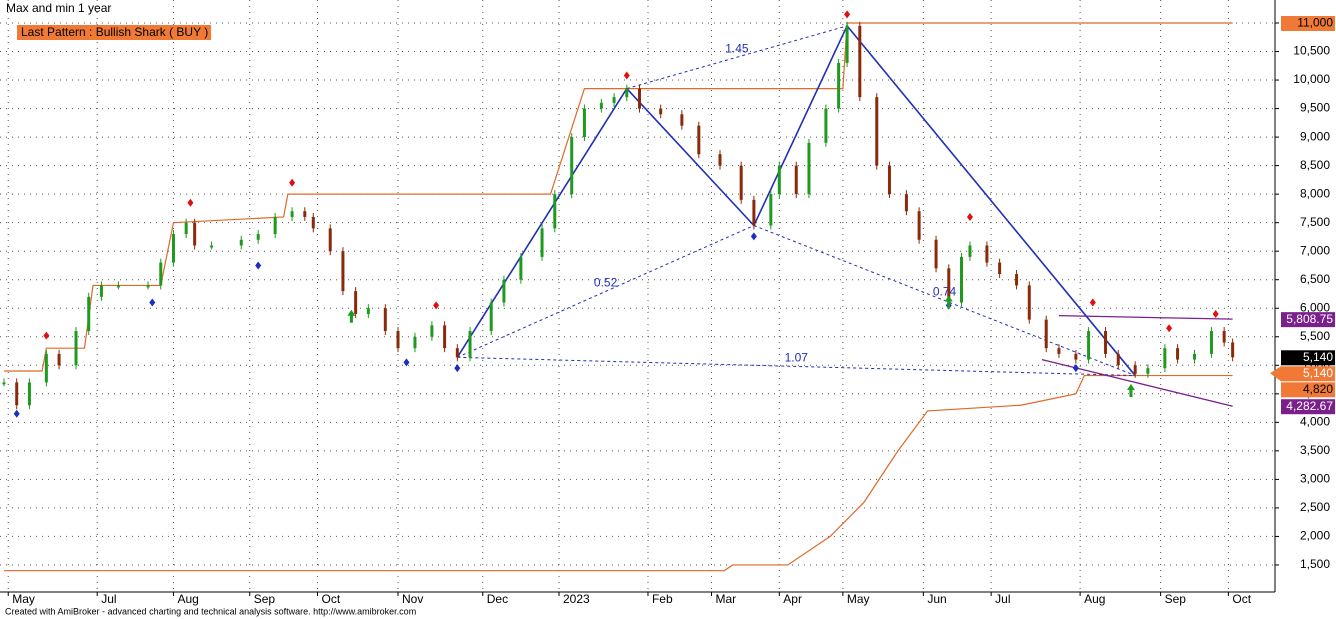 Image resolution: width=1336 pixels, height=619 pixels. Describe the element at coordinates (1315, 564) in the screenshot. I see `y-tick-label: 1,500` at that location.